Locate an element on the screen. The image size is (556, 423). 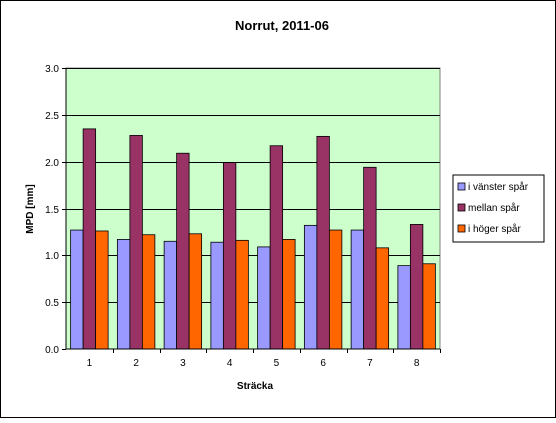
y-tick-label: 0.0 is located at coordinates (52, 350).